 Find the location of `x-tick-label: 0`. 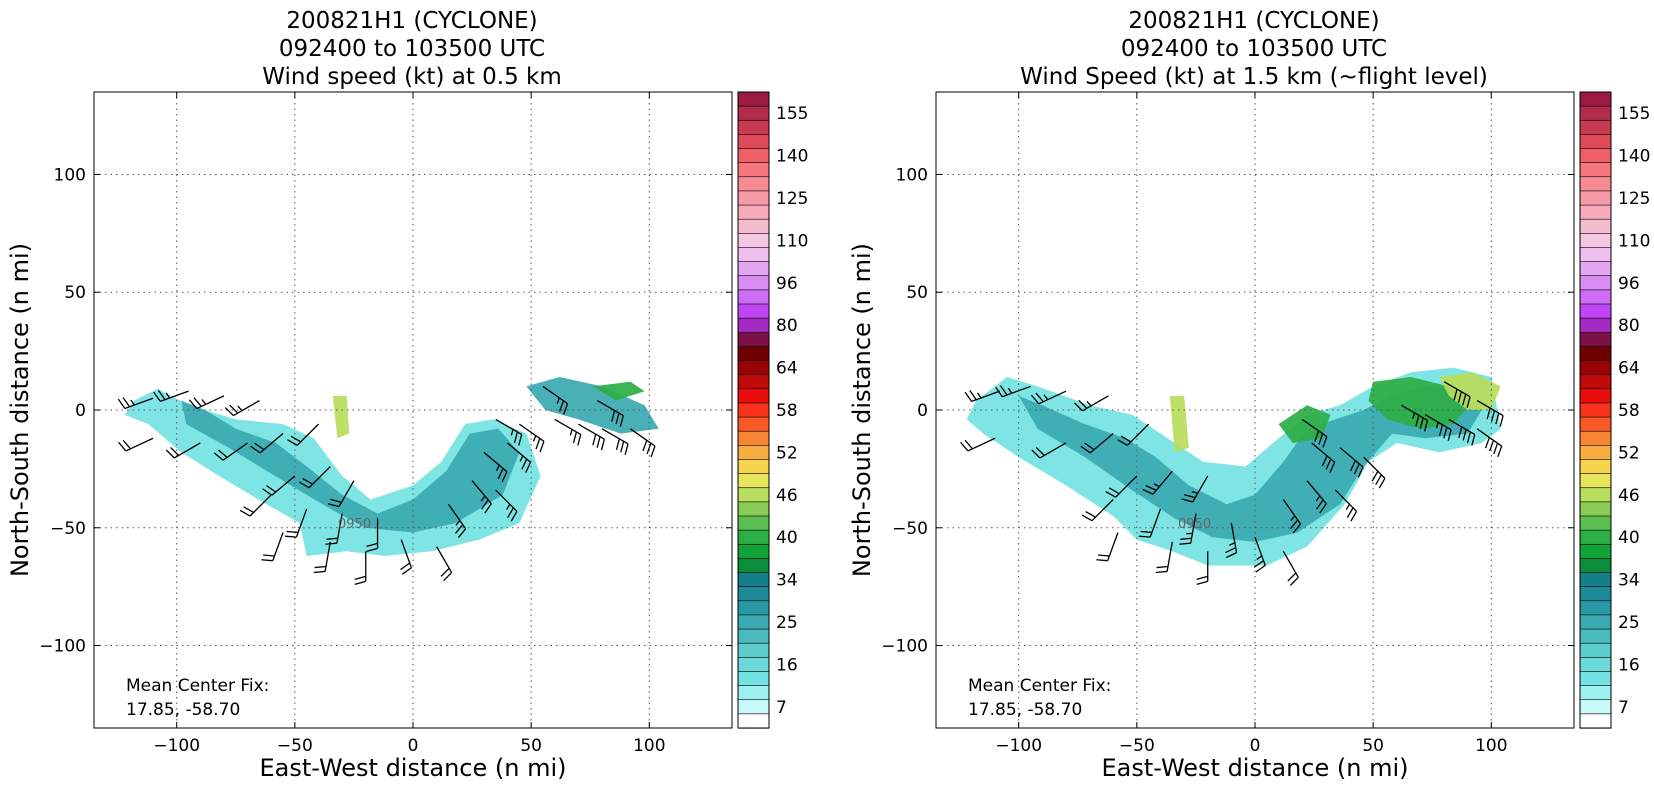

x-tick-label: 0 is located at coordinates (413, 746).